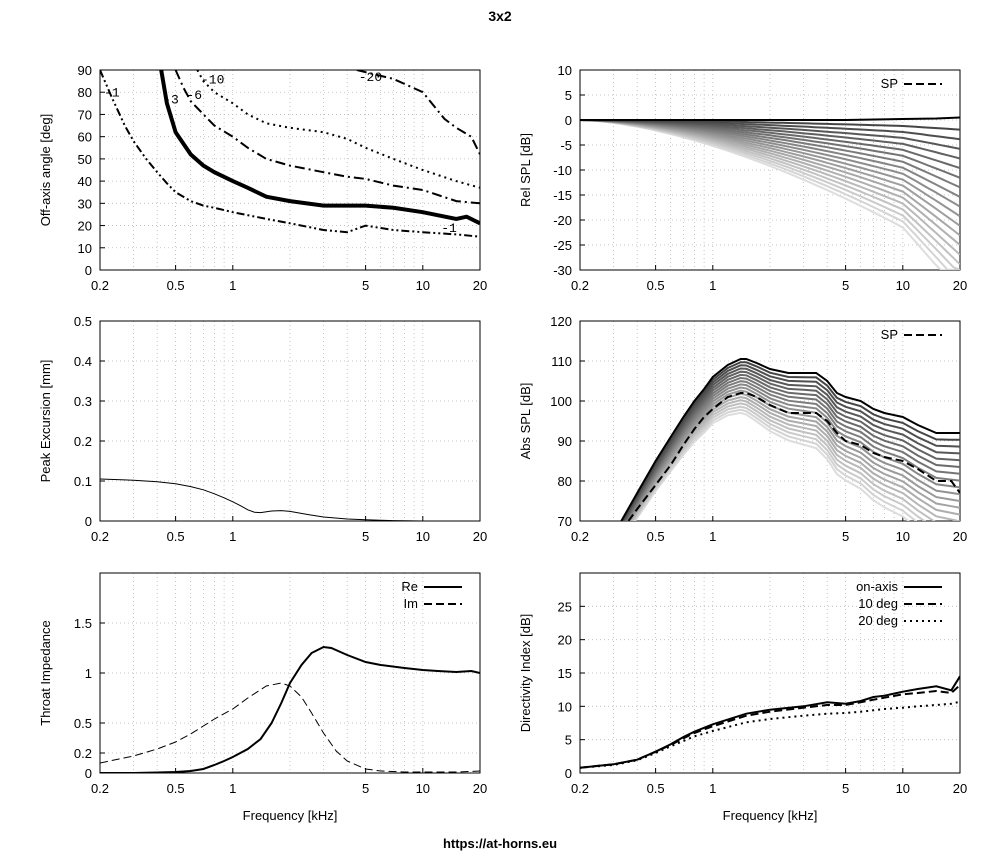 This screenshot has height=865, width=1000. What do you see at coordinates (83, 481) in the screenshot?
I see `y-tick-label: 0.1` at bounding box center [83, 481].